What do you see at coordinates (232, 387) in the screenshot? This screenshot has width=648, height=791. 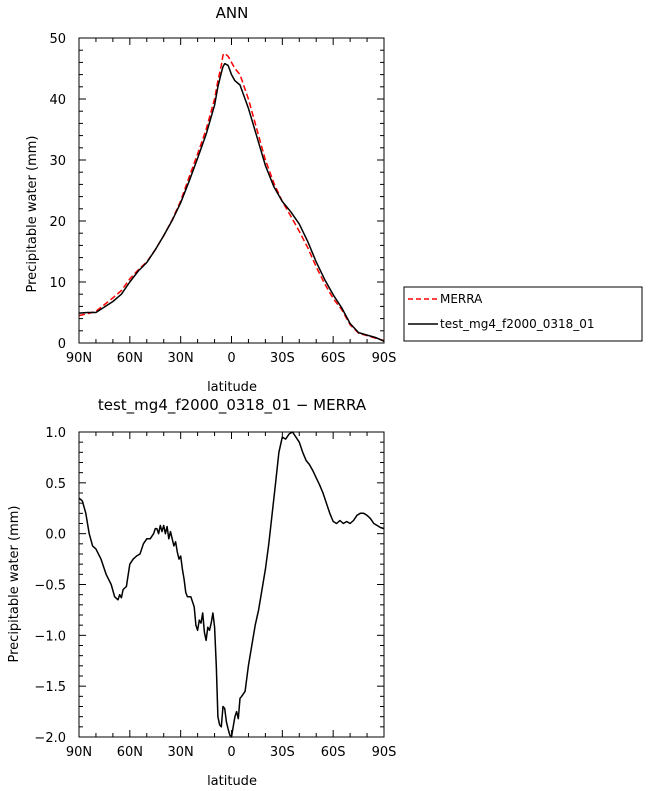 I see `chart-1-x-axis-label: latitude` at bounding box center [232, 387].